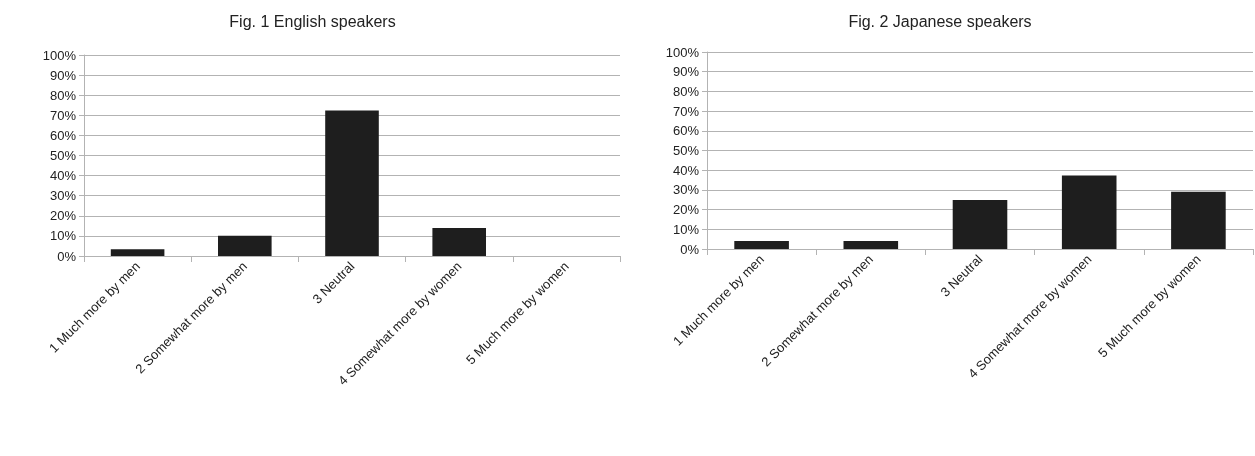 The height and width of the screenshot is (456, 1255). What do you see at coordinates (312, 21) in the screenshot?
I see `chart-title: Fig. 1 English speakers` at bounding box center [312, 21].